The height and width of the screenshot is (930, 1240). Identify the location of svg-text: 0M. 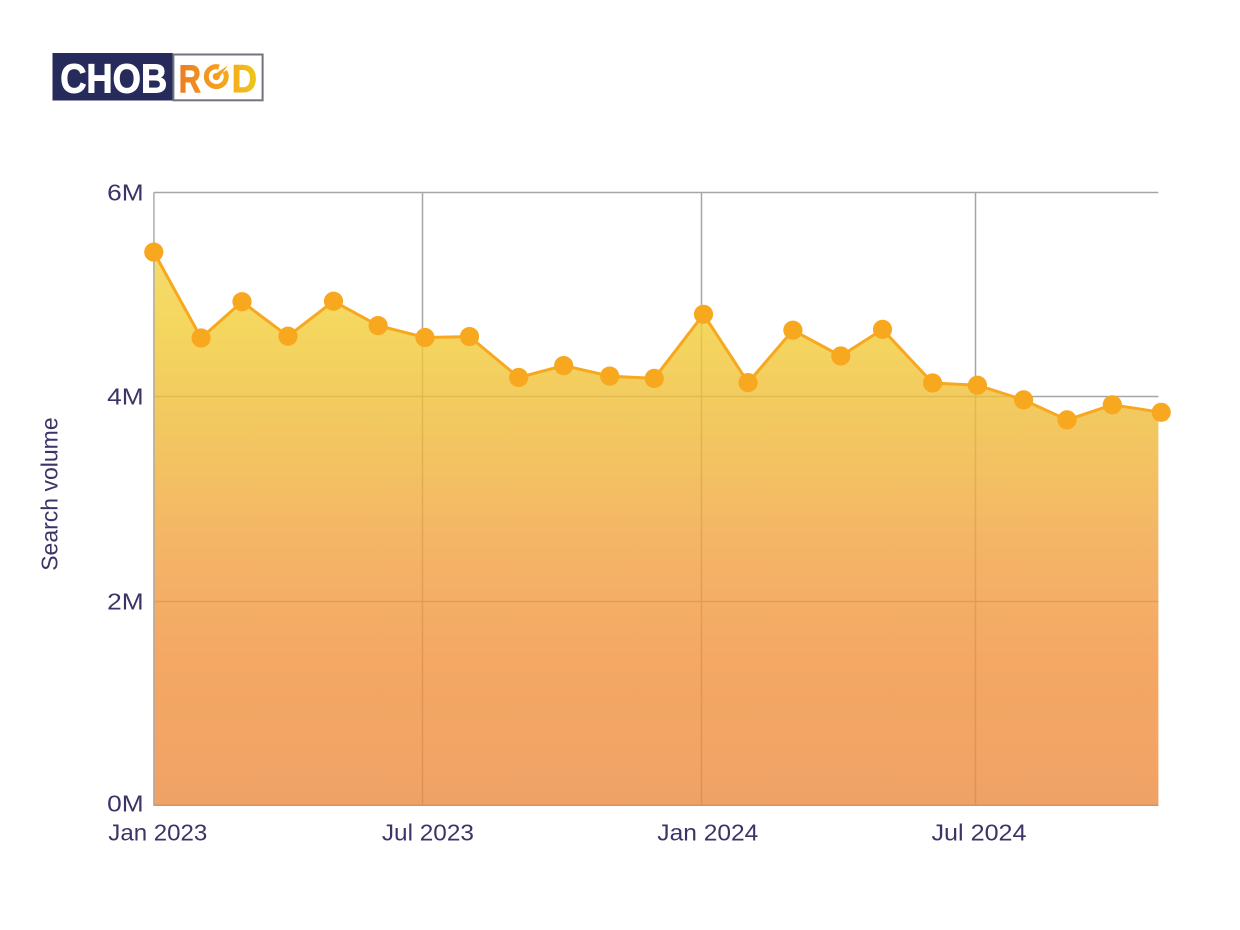
(125, 804).